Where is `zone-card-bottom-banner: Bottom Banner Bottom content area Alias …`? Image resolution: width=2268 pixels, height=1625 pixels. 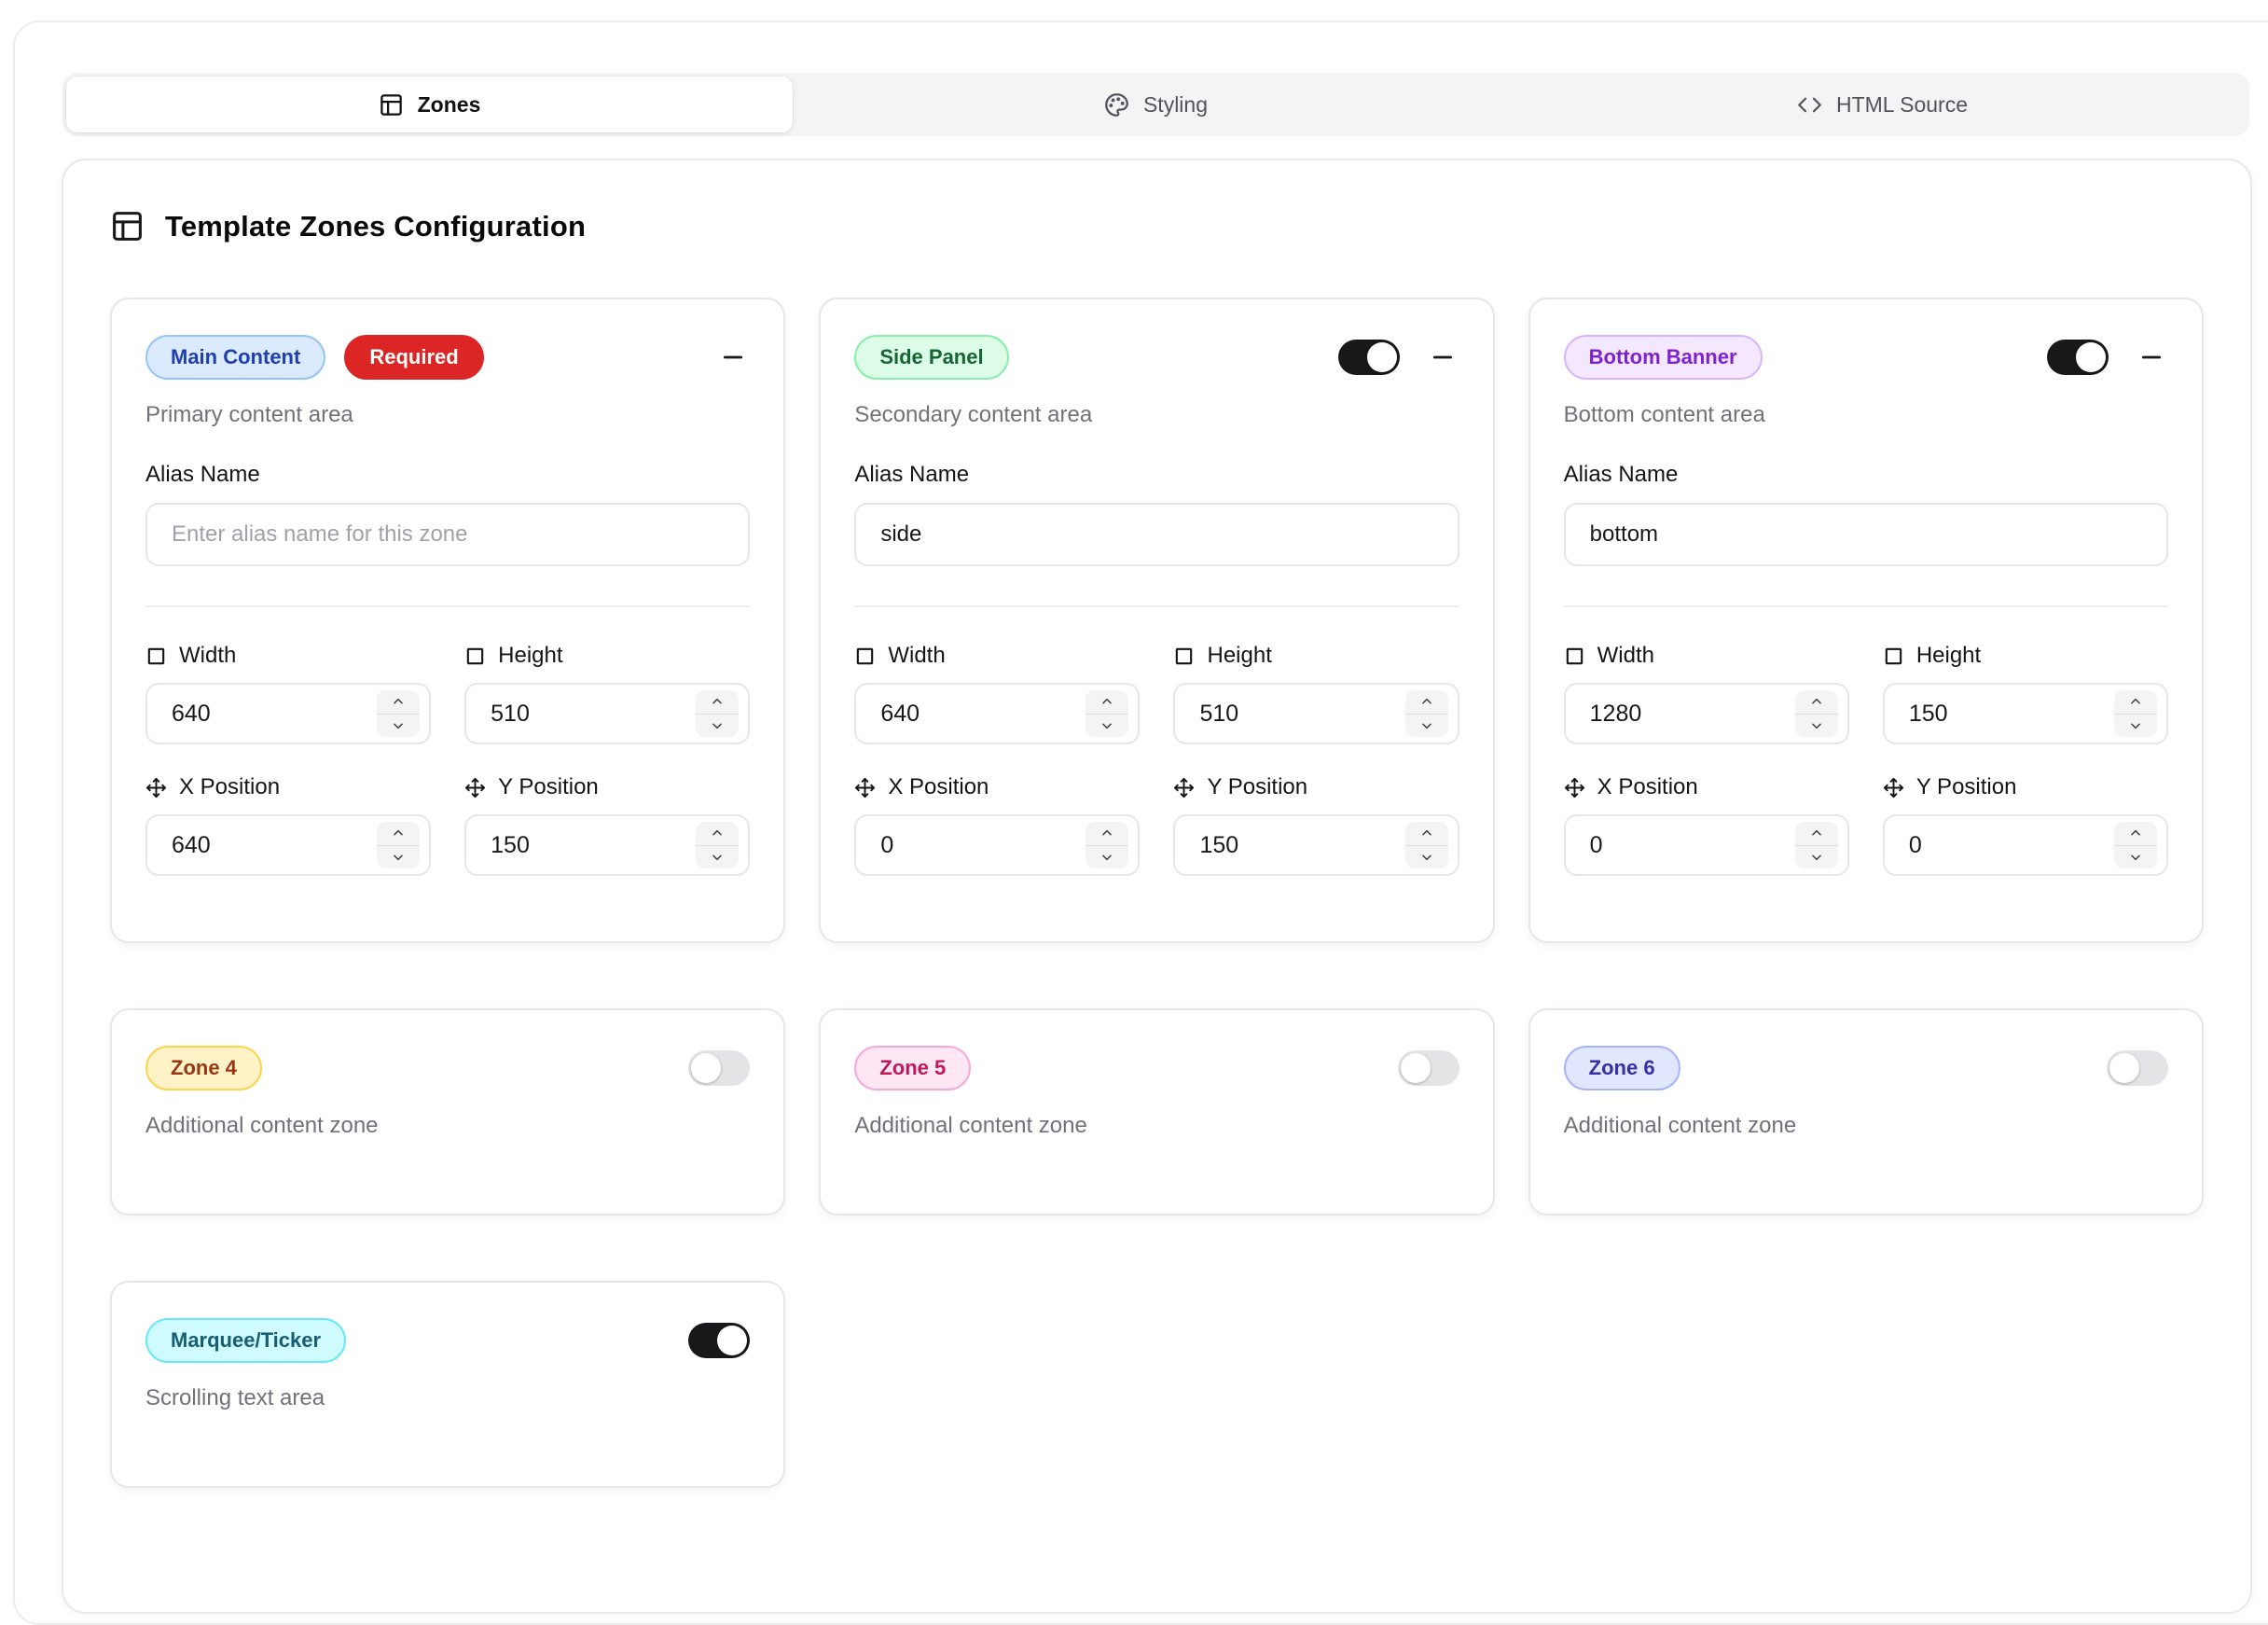
zone-card-bottom-banner: Bottom Banner Bottom content area Alias … is located at coordinates (1866, 621).